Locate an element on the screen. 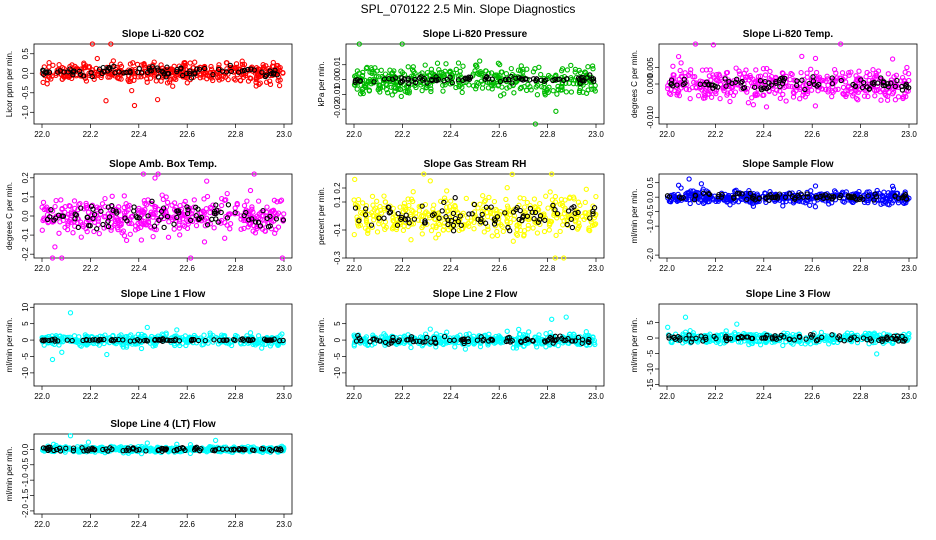 The image size is (936, 540). x-tick-label: 22.0 is located at coordinates (42, 524).